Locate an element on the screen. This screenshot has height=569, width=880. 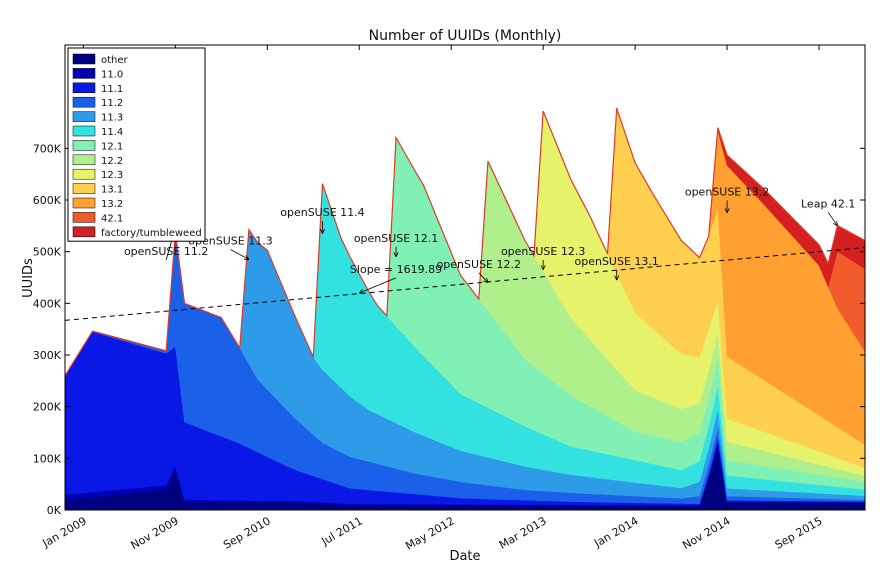
annotation-label: openSUSE 11.3 is located at coordinates (230, 241).